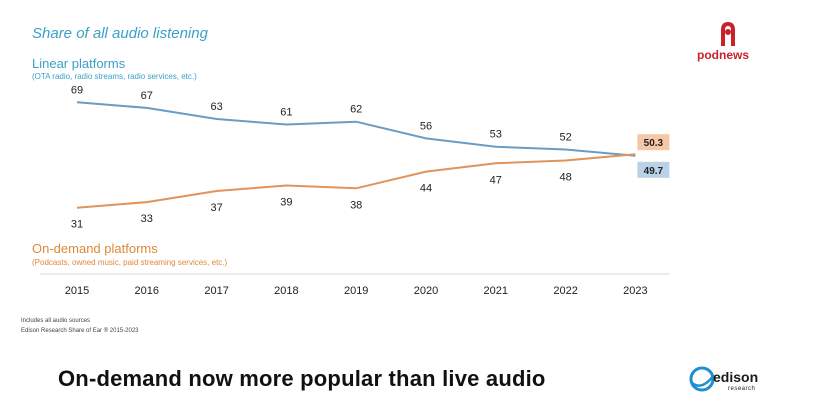 Image resolution: width=840 pixels, height=420 pixels. Describe the element at coordinates (742, 389) in the screenshot. I see `edison-wordmark-sub: research` at that location.